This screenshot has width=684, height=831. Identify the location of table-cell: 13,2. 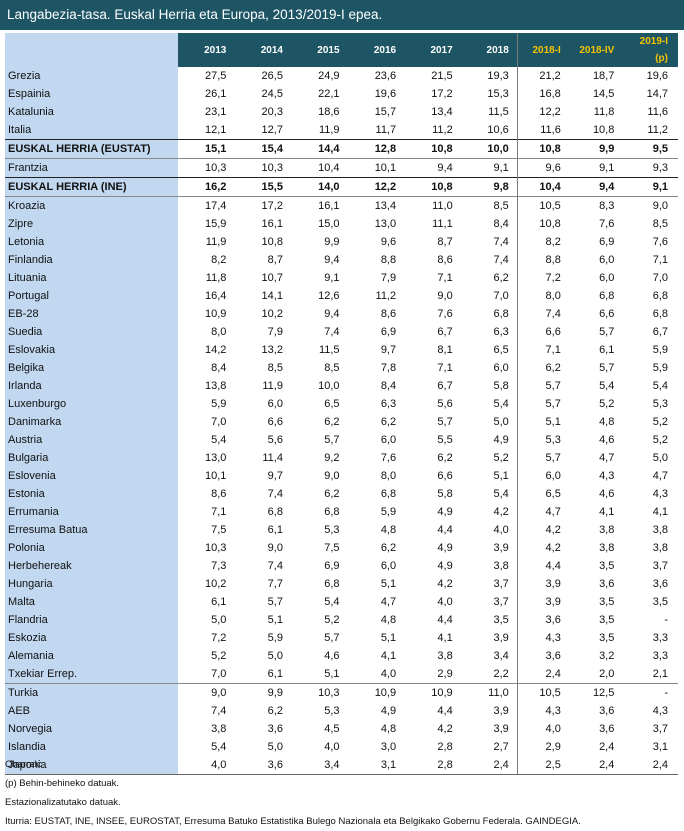
(272, 350).